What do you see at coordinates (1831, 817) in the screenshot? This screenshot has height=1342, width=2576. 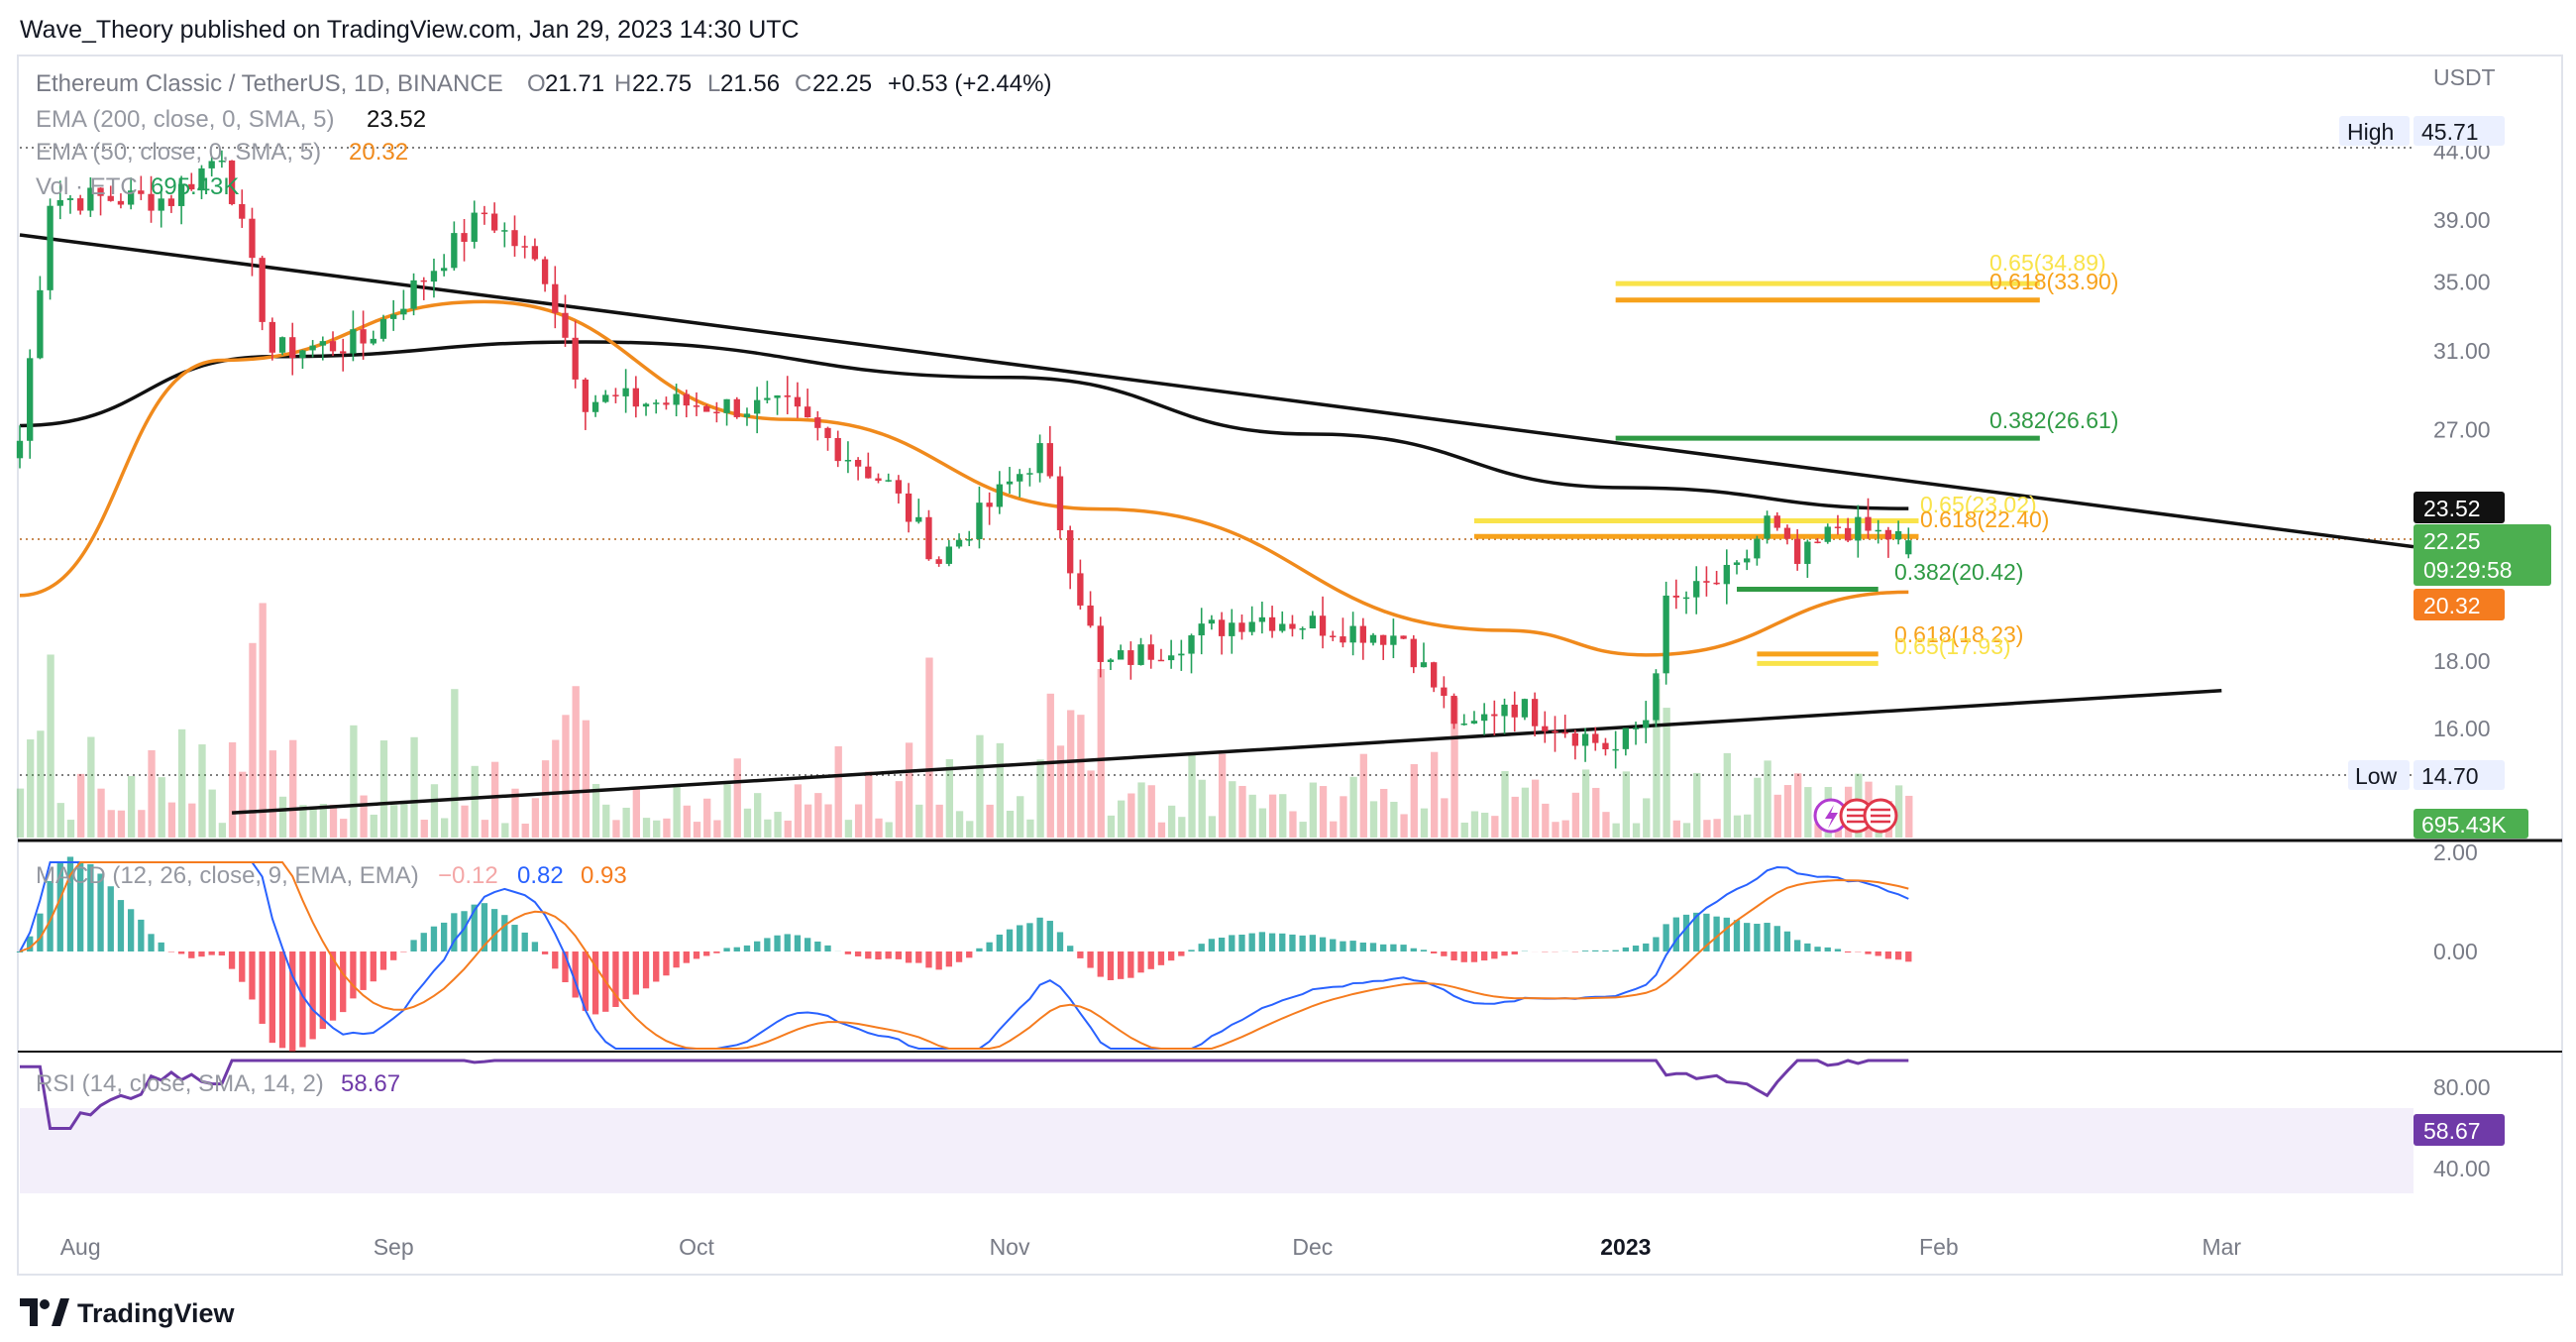 I see `lightning-glyph-icon` at bounding box center [1831, 817].